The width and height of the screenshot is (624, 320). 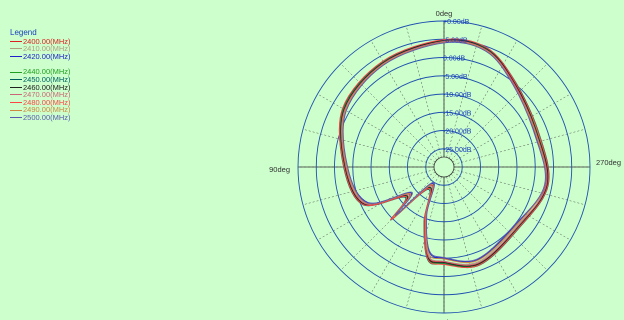 I want to click on angle-label-bottom: 180deg, so click(x=443, y=319).